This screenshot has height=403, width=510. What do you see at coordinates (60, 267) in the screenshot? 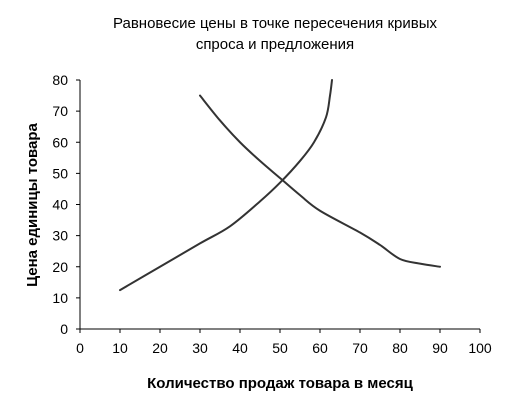
I see `y-tick-label: 20` at bounding box center [60, 267].